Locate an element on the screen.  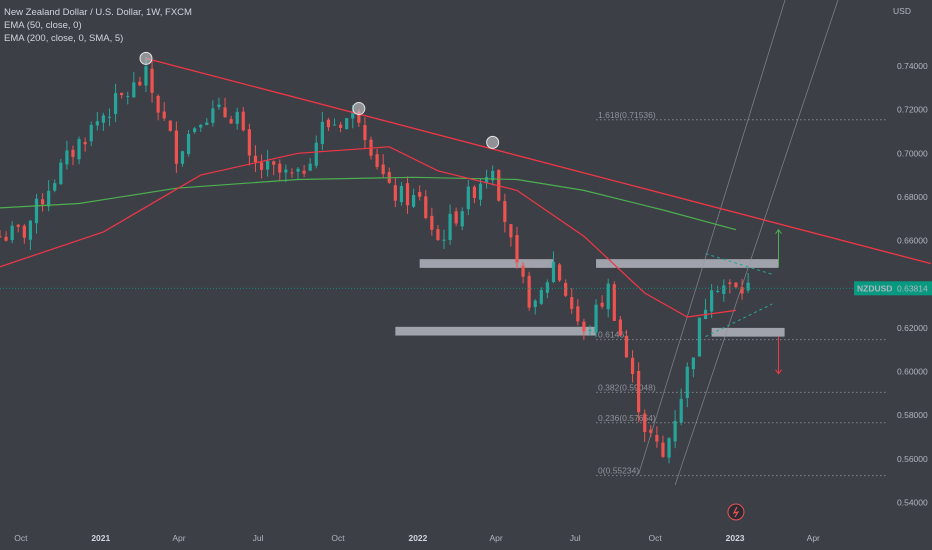
price-tick-label: 0.74000 is located at coordinates (912, 66).